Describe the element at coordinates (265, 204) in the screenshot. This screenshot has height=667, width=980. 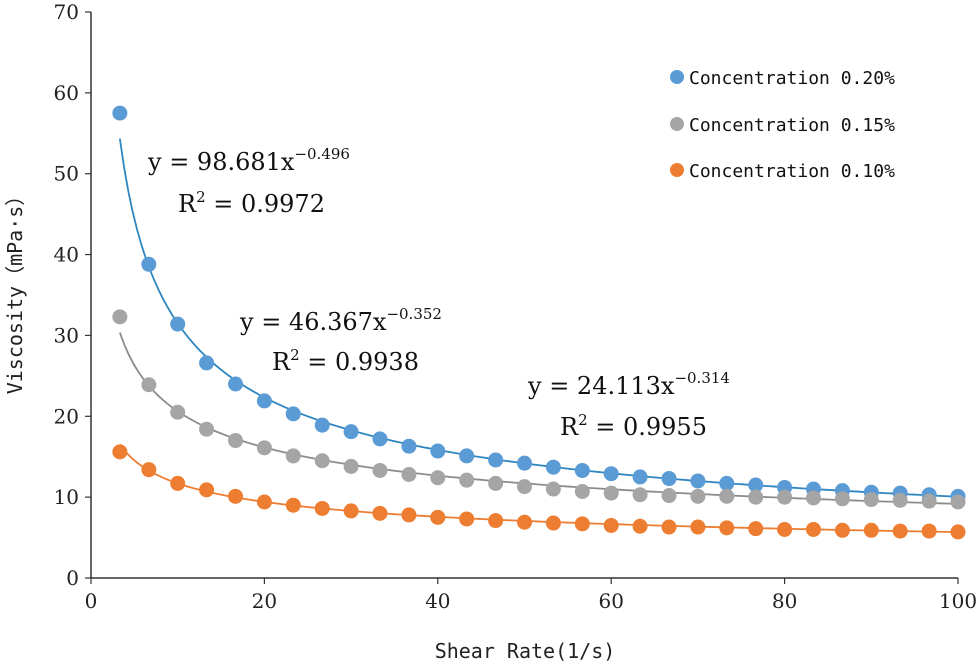
I see `r2-value: = 0.9972` at that location.